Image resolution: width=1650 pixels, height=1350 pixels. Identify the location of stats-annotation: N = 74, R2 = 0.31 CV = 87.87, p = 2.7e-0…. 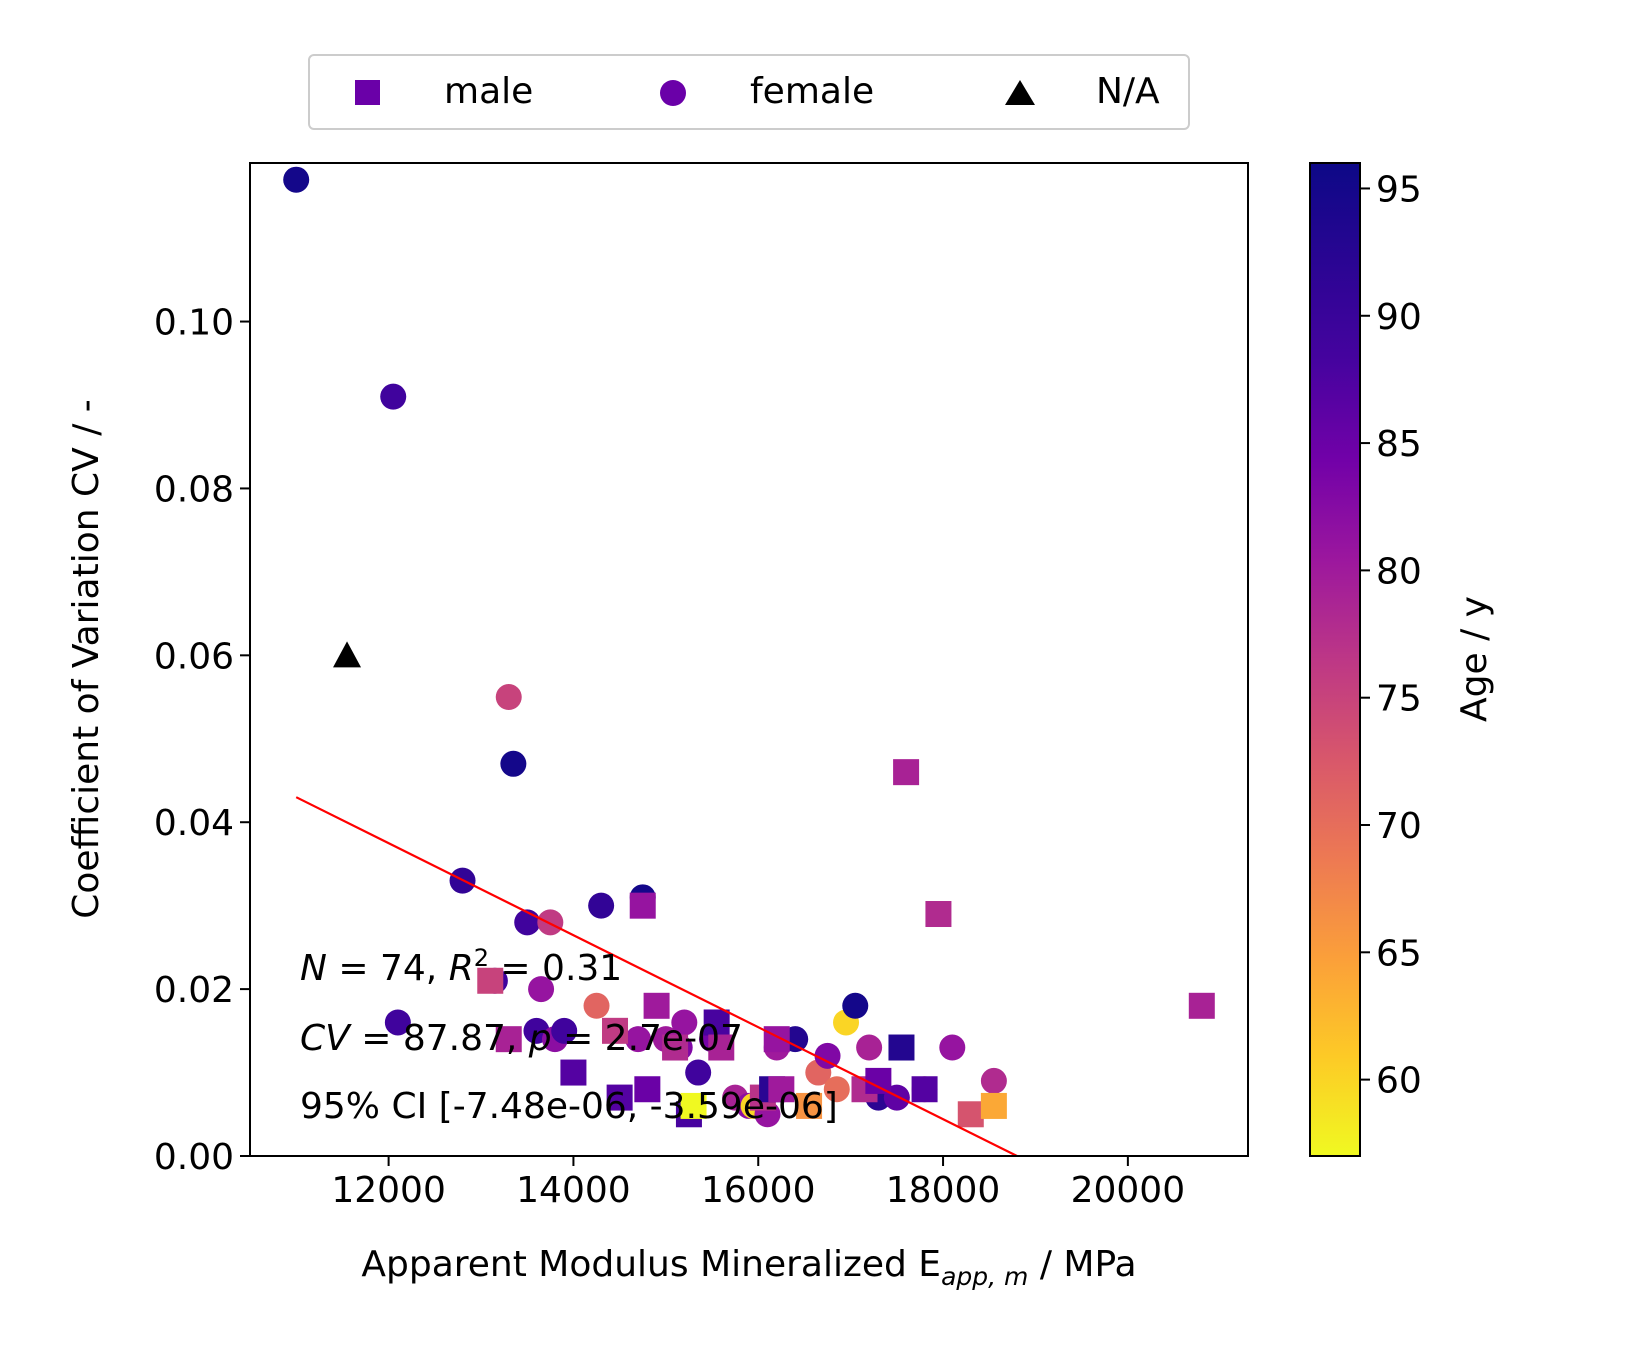
(569, 1035).